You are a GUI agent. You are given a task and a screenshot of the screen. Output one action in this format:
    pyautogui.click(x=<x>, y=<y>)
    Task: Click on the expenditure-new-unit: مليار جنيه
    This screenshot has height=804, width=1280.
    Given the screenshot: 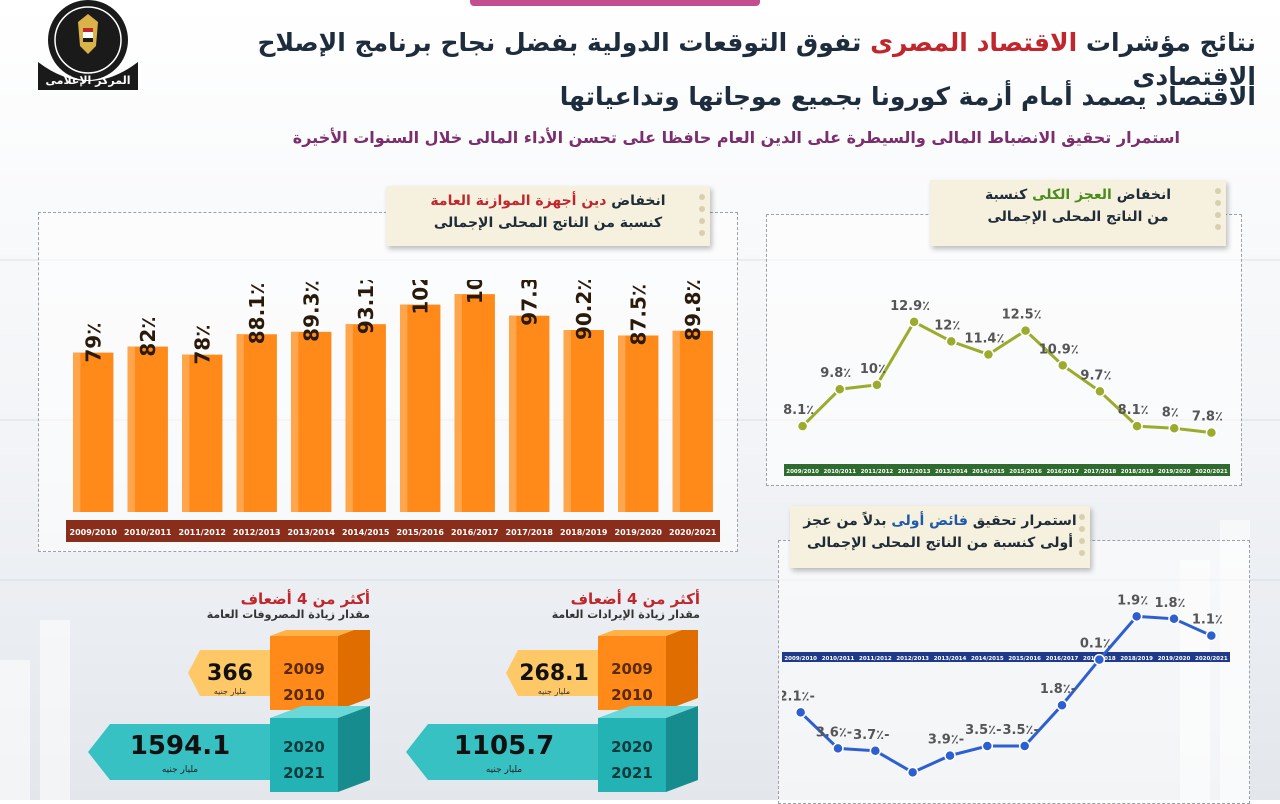 What is the action you would take?
    pyautogui.click(x=180, y=770)
    